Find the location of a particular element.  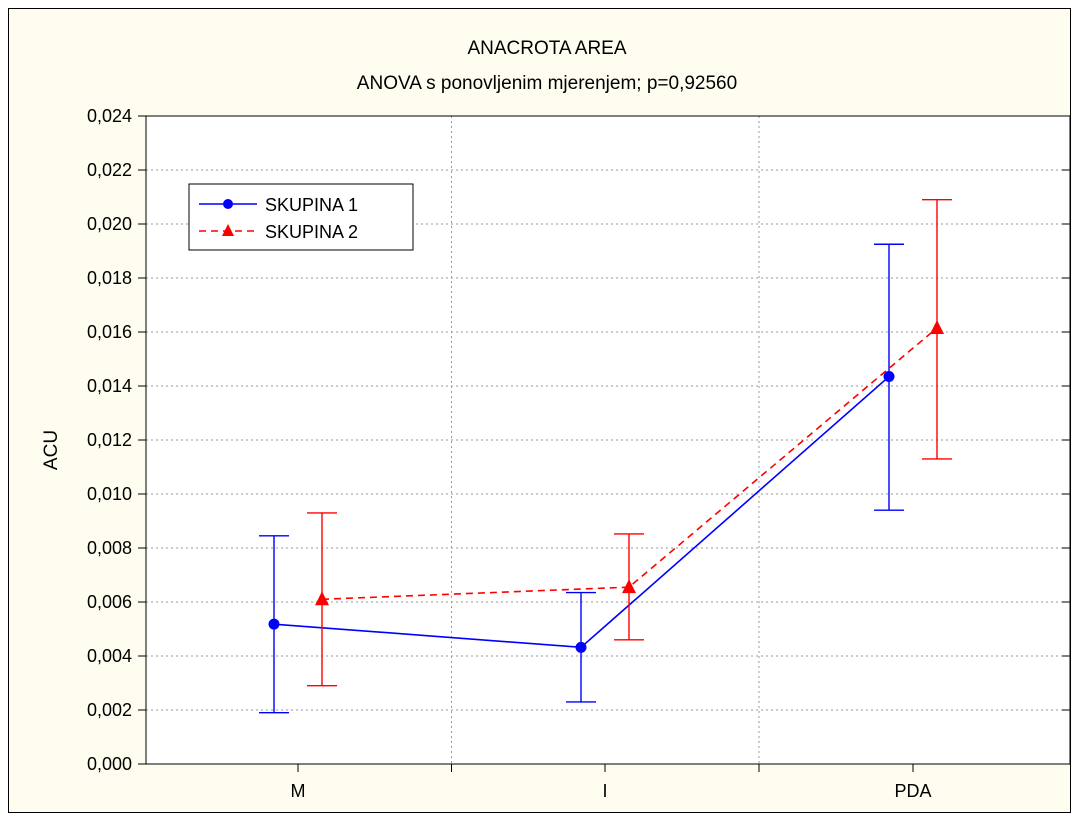

y-tick-label: 0,002 is located at coordinates (109, 710).